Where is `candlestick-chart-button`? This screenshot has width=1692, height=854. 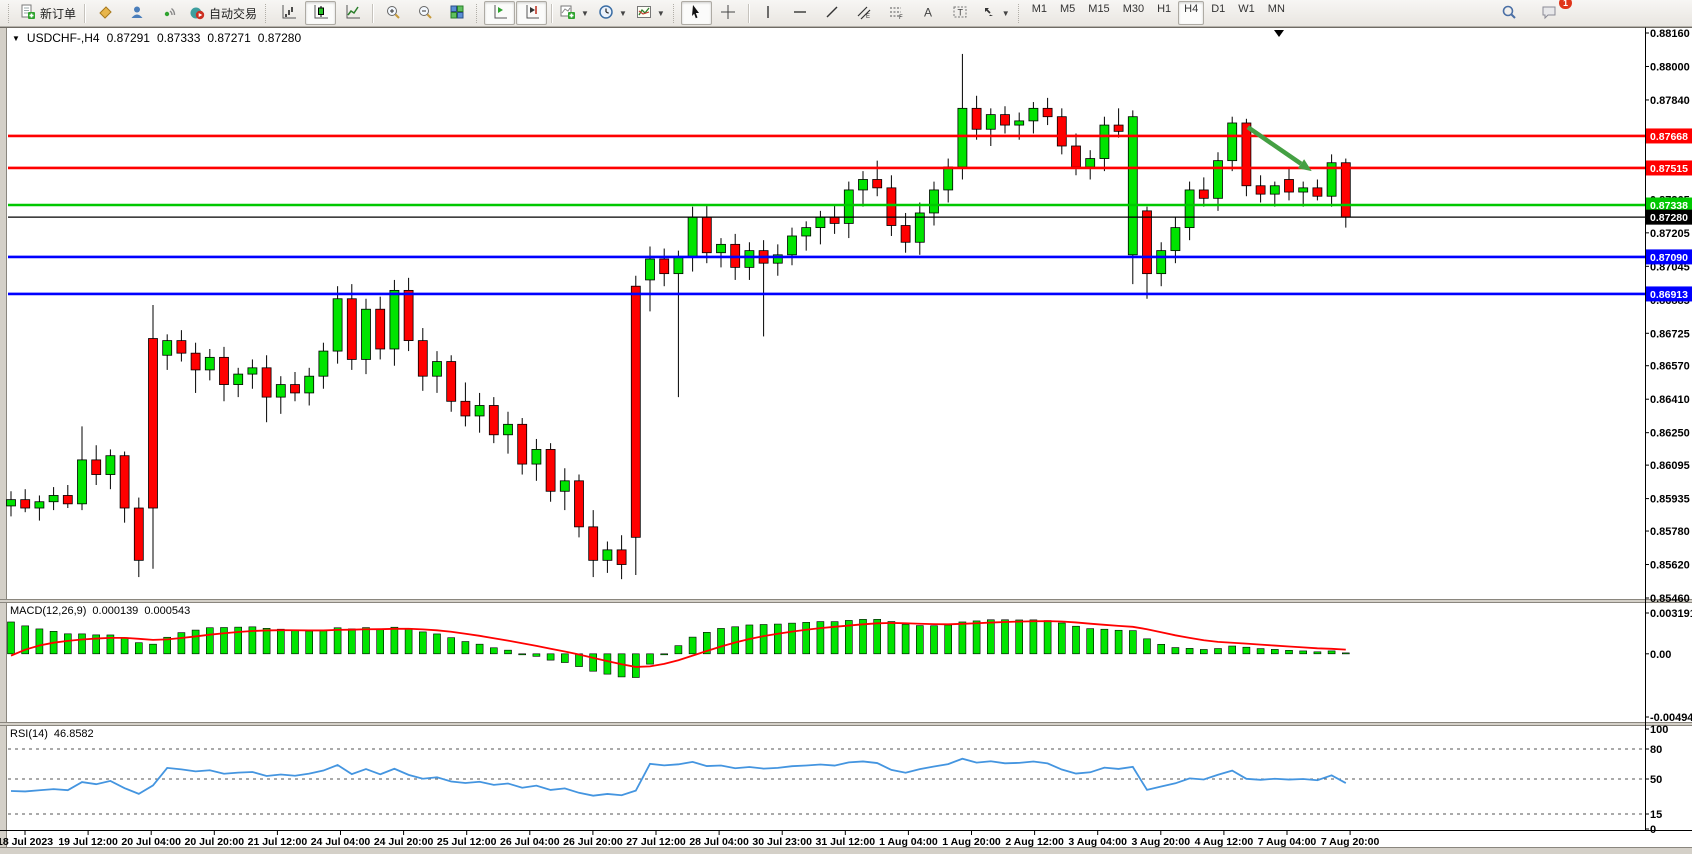 candlestick-chart-button is located at coordinates (321, 13).